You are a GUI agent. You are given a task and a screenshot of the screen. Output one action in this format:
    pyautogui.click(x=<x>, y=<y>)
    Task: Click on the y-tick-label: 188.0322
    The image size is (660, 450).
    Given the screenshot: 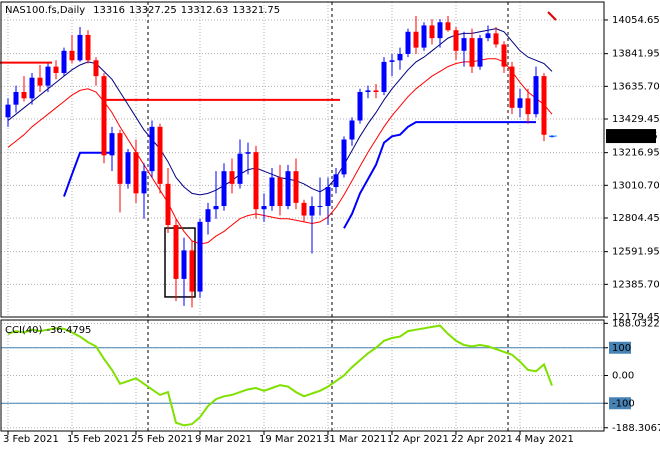 What is the action you would take?
    pyautogui.click(x=636, y=323)
    